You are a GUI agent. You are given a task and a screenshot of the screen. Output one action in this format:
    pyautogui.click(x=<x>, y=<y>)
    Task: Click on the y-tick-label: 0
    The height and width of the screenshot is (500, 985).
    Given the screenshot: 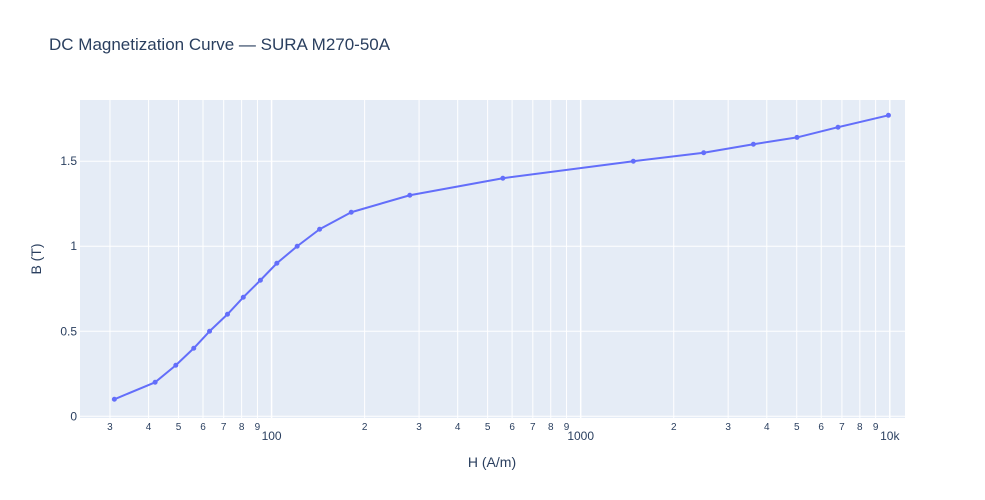 What is the action you would take?
    pyautogui.click(x=73, y=416)
    